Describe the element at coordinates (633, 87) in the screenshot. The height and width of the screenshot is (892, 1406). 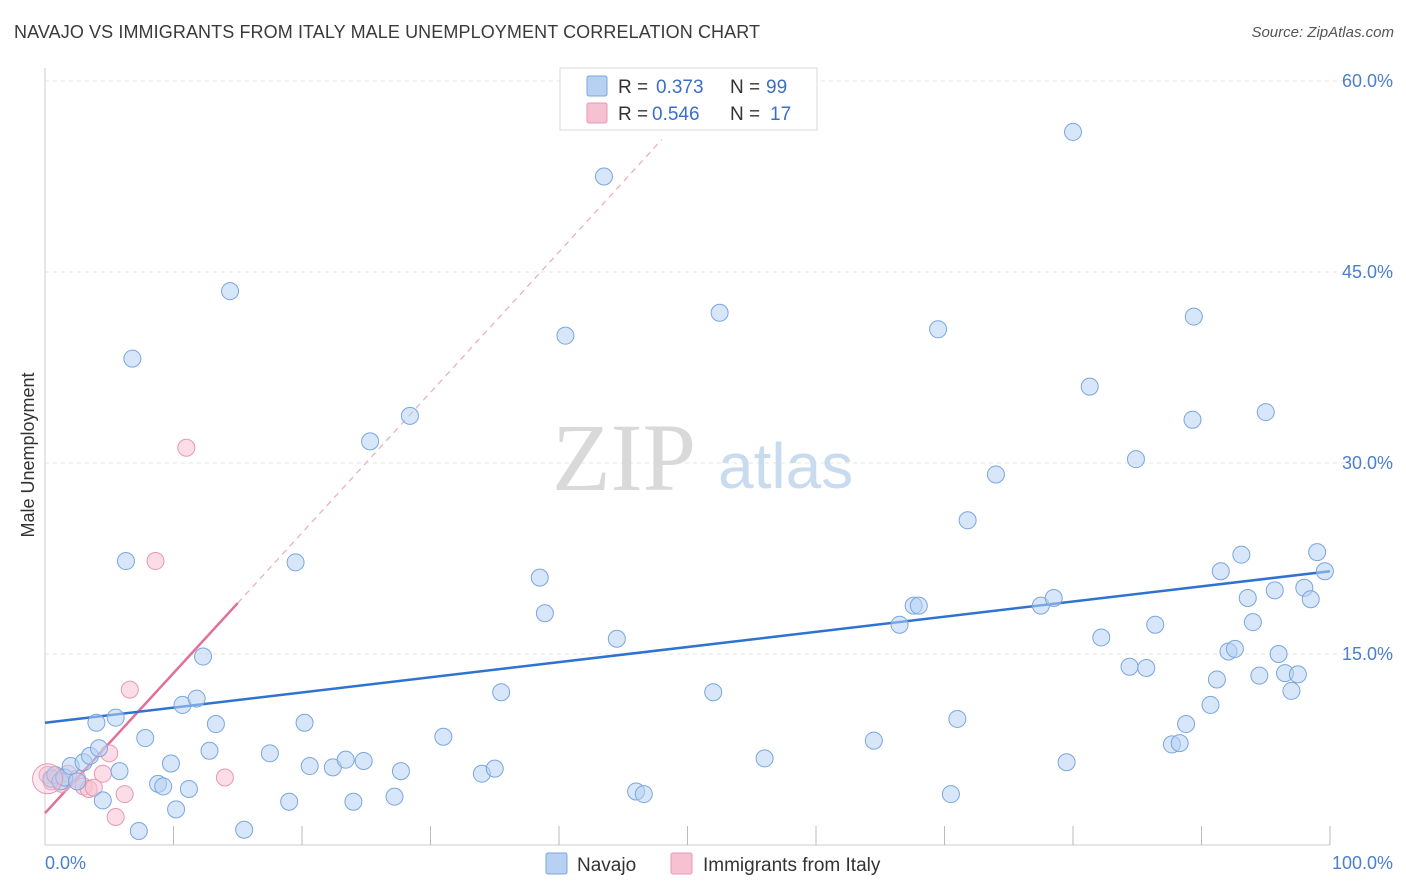
I see `legend-r-label-navajo: R =` at that location.